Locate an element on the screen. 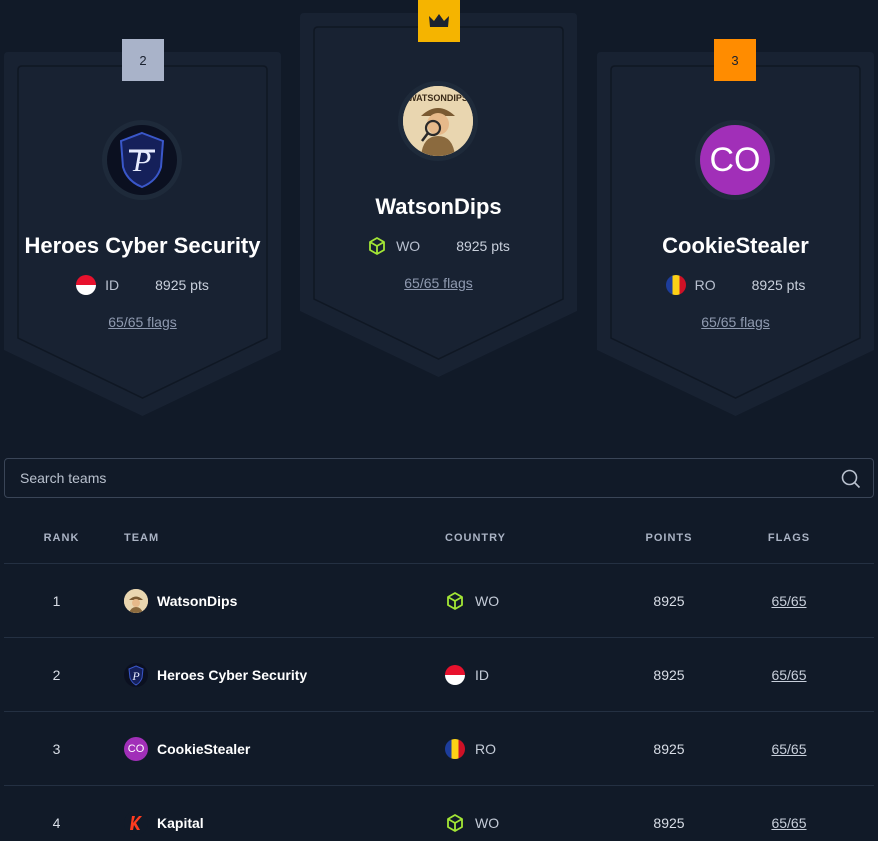 The image size is (878, 841). row-team: P Heroes Cyber Security is located at coordinates (284, 674).